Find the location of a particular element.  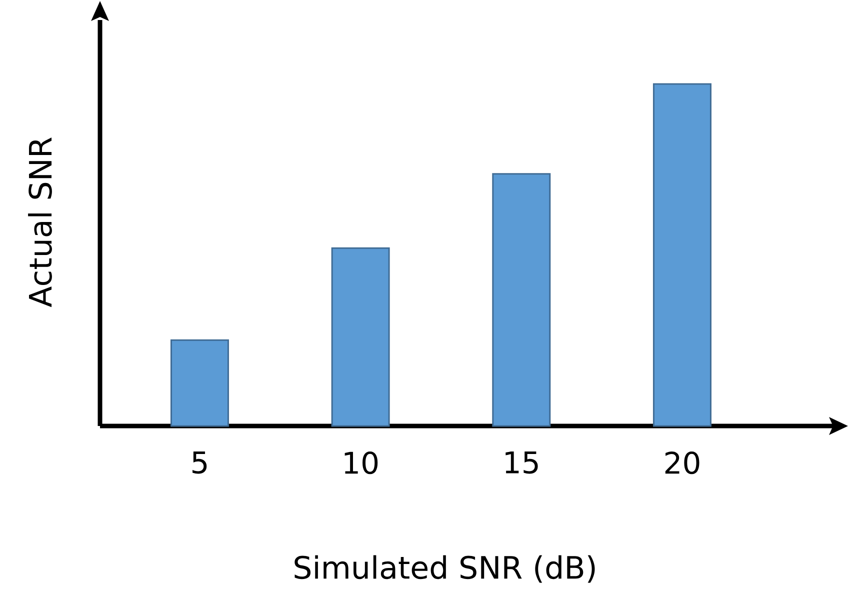

x-tick-label: 10 is located at coordinates (361, 463).